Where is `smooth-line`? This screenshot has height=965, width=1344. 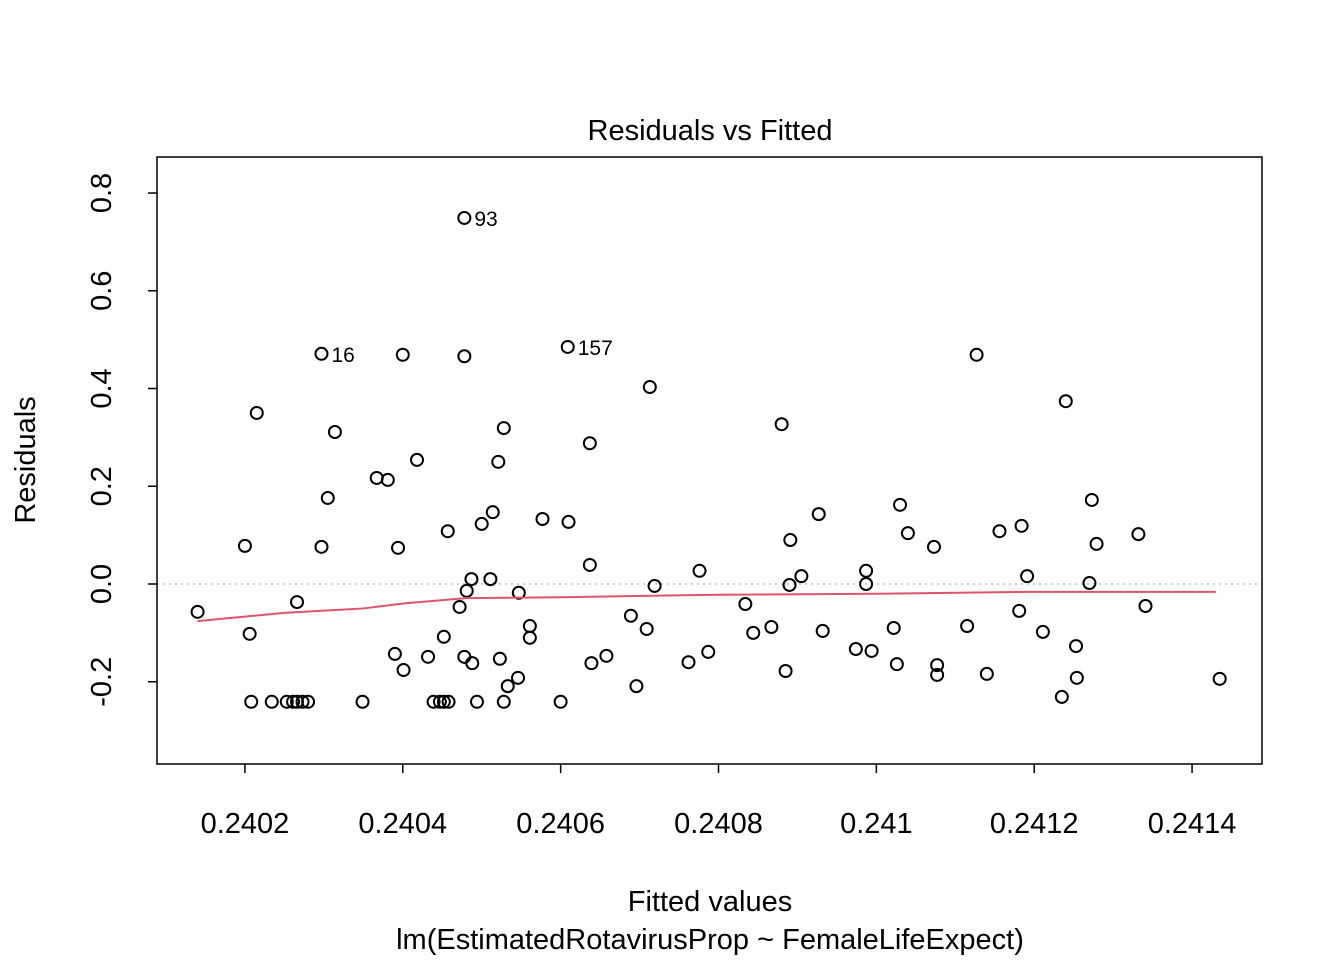
smooth-line is located at coordinates (706, 606).